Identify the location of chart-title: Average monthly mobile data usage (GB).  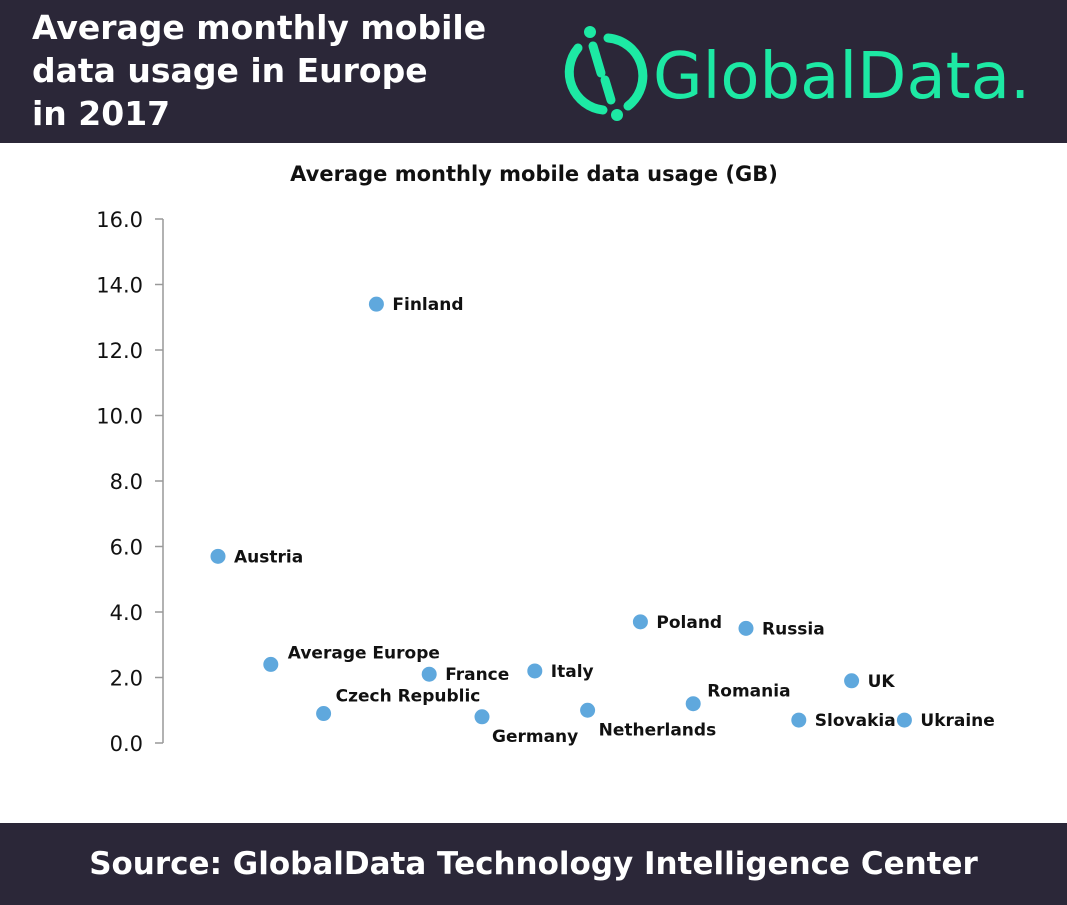
(534, 174).